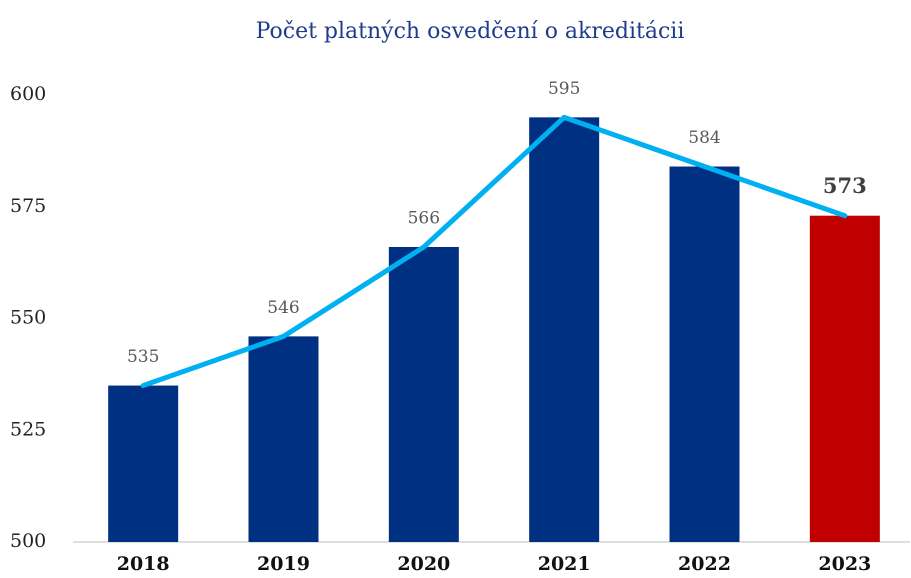 The height and width of the screenshot is (578, 911). I want to click on value-label: 584, so click(704, 138).